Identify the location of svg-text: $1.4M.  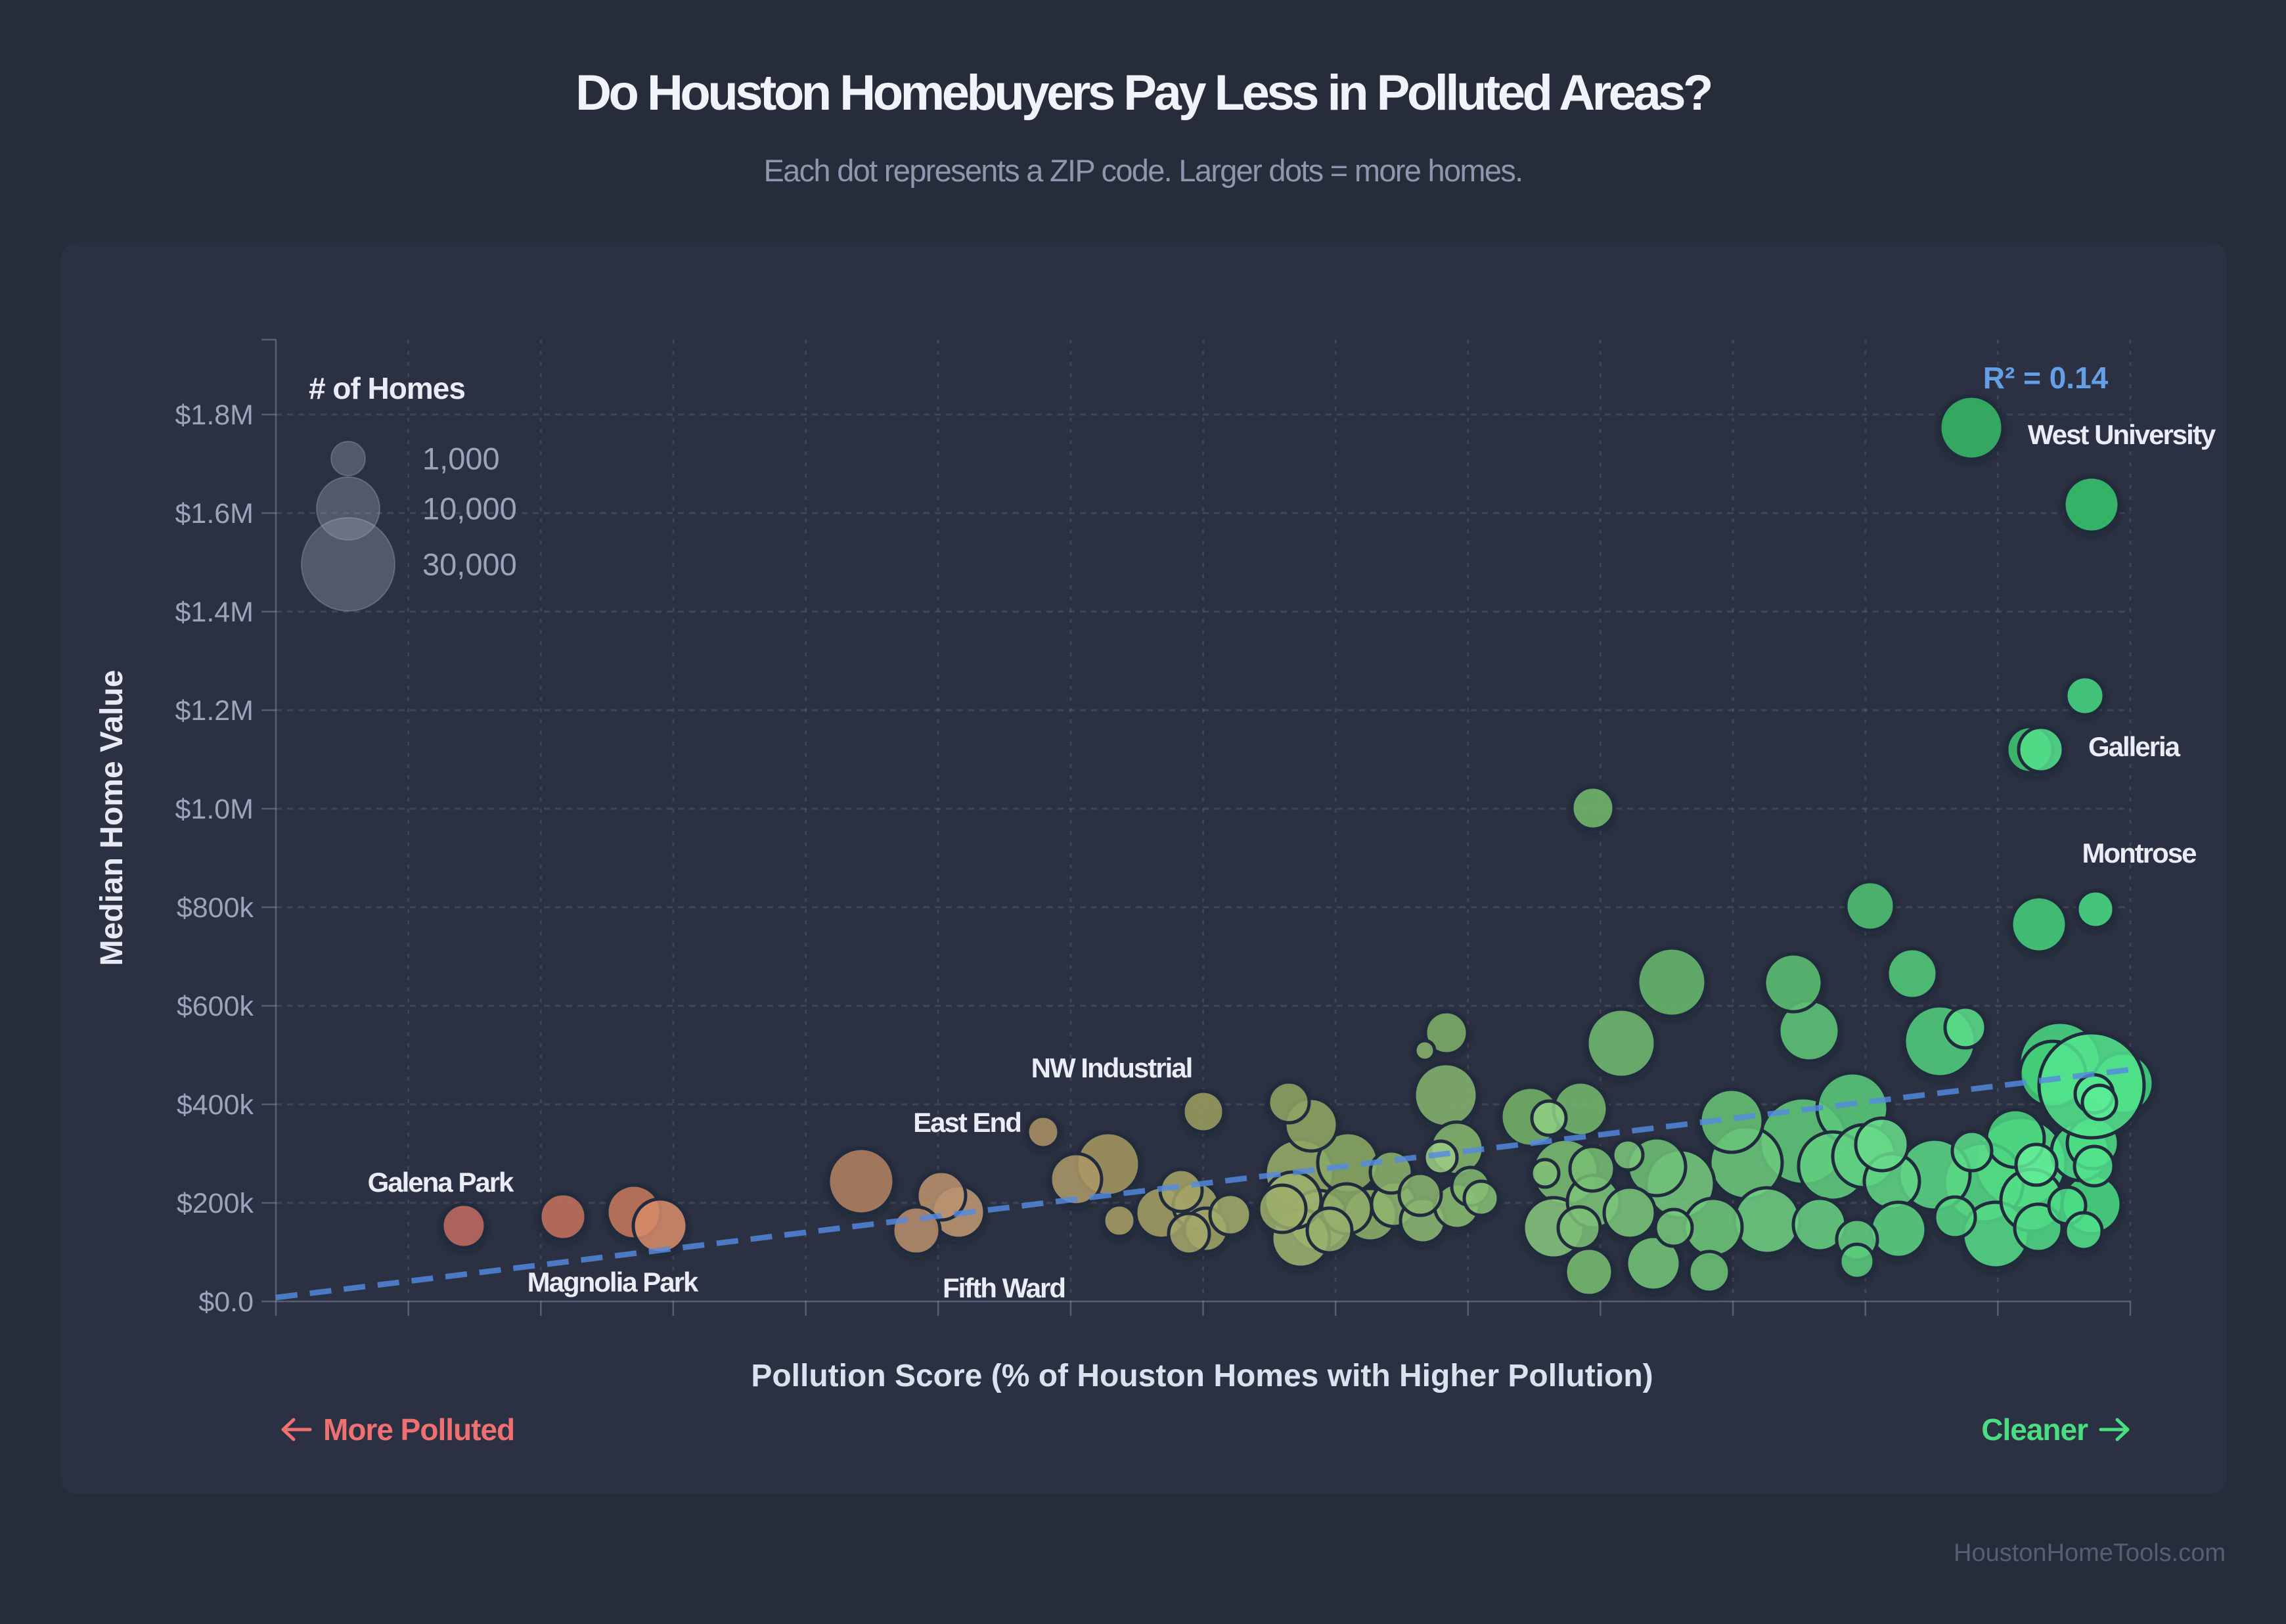
(214, 612).